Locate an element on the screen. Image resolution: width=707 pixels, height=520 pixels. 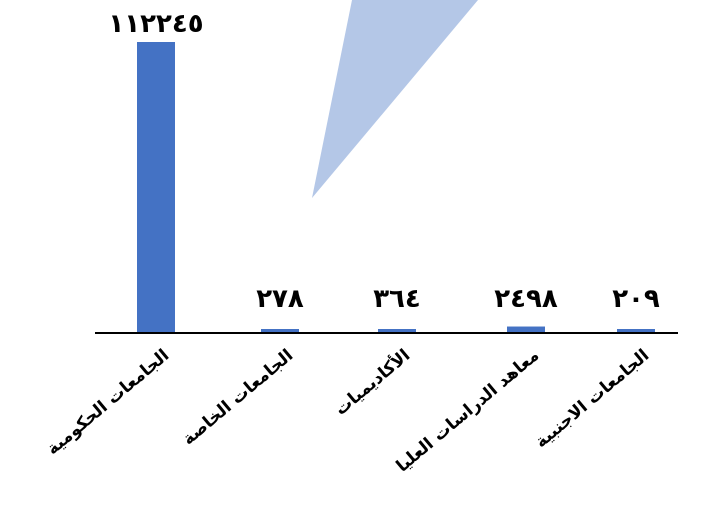
data-label-3: ٢٤٩٨ is located at coordinates (526, 299).